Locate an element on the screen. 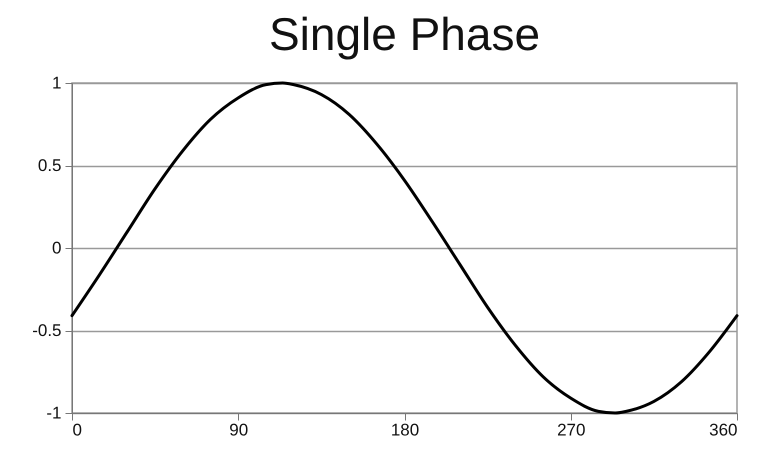  y-tick-label: 0.5 is located at coordinates (50, 165).